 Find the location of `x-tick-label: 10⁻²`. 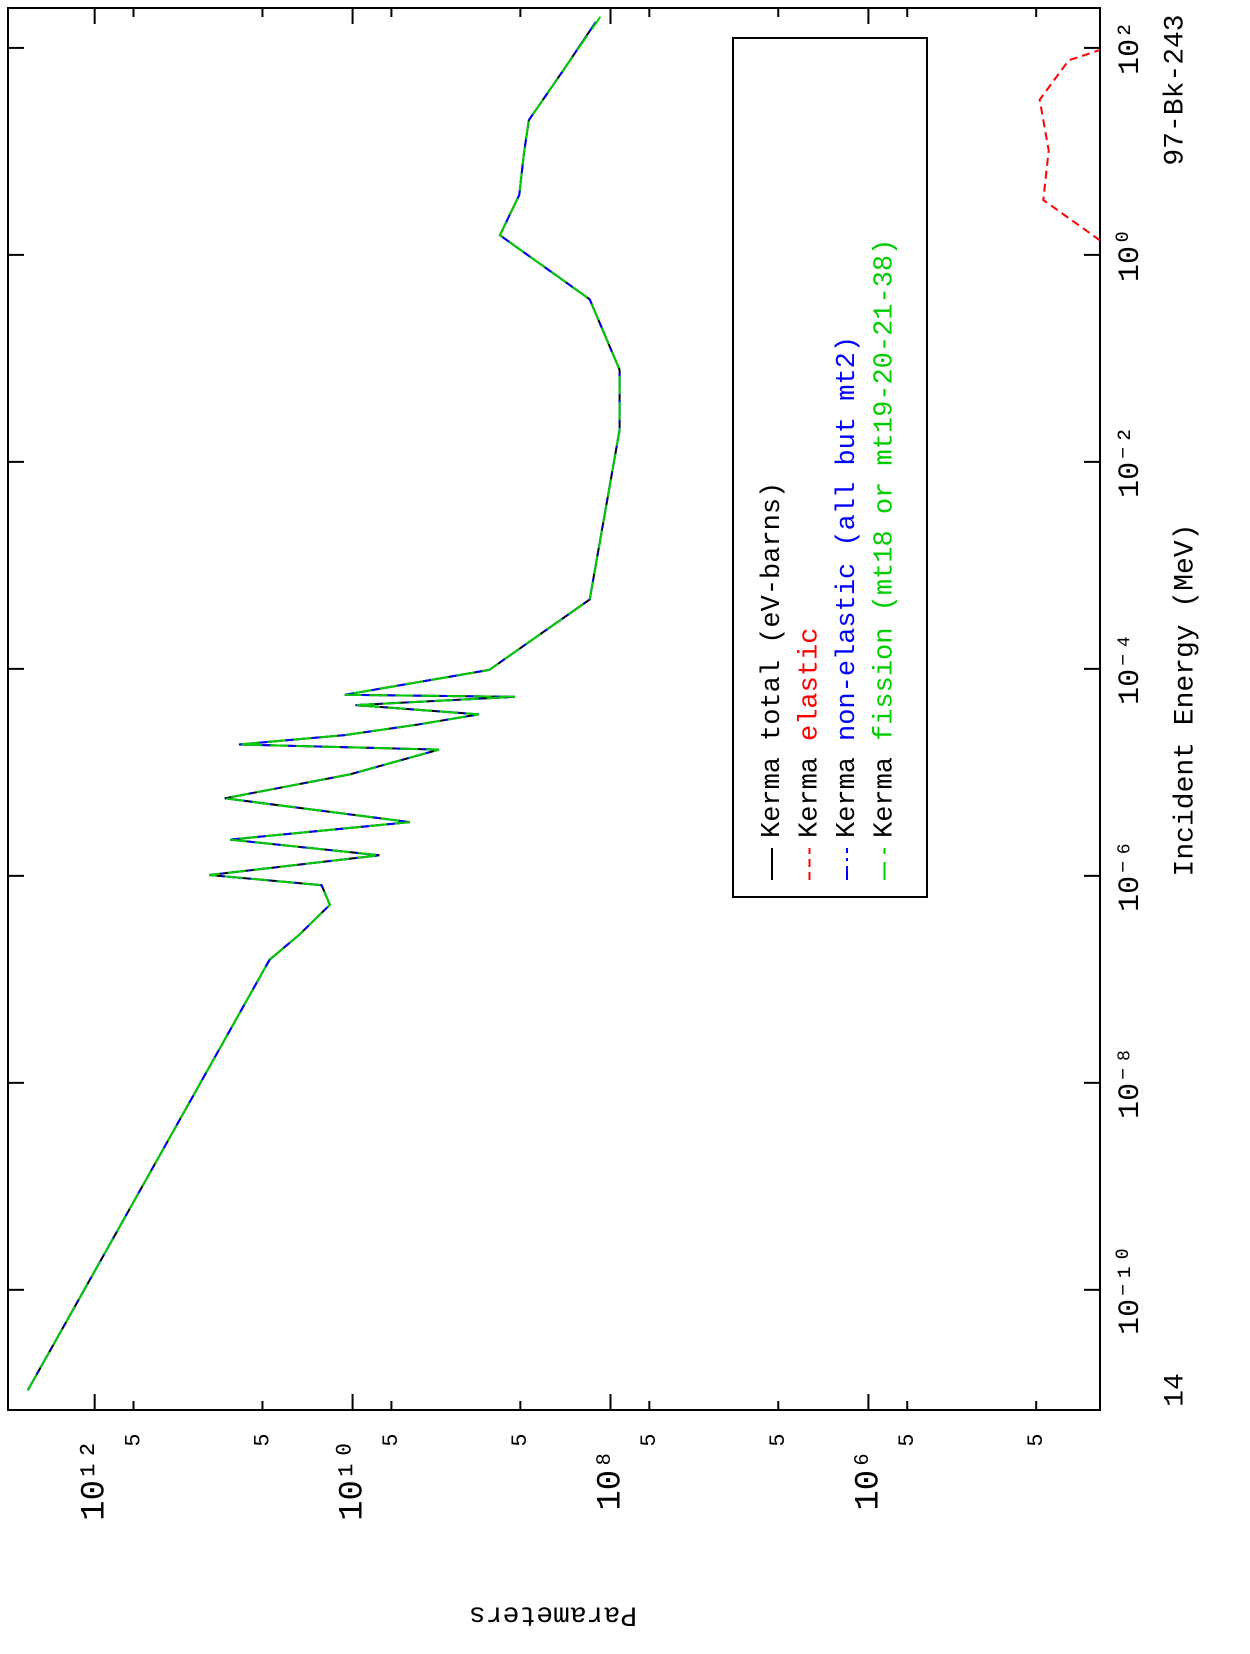

x-tick-label: 10⁻² is located at coordinates (1131, 462).